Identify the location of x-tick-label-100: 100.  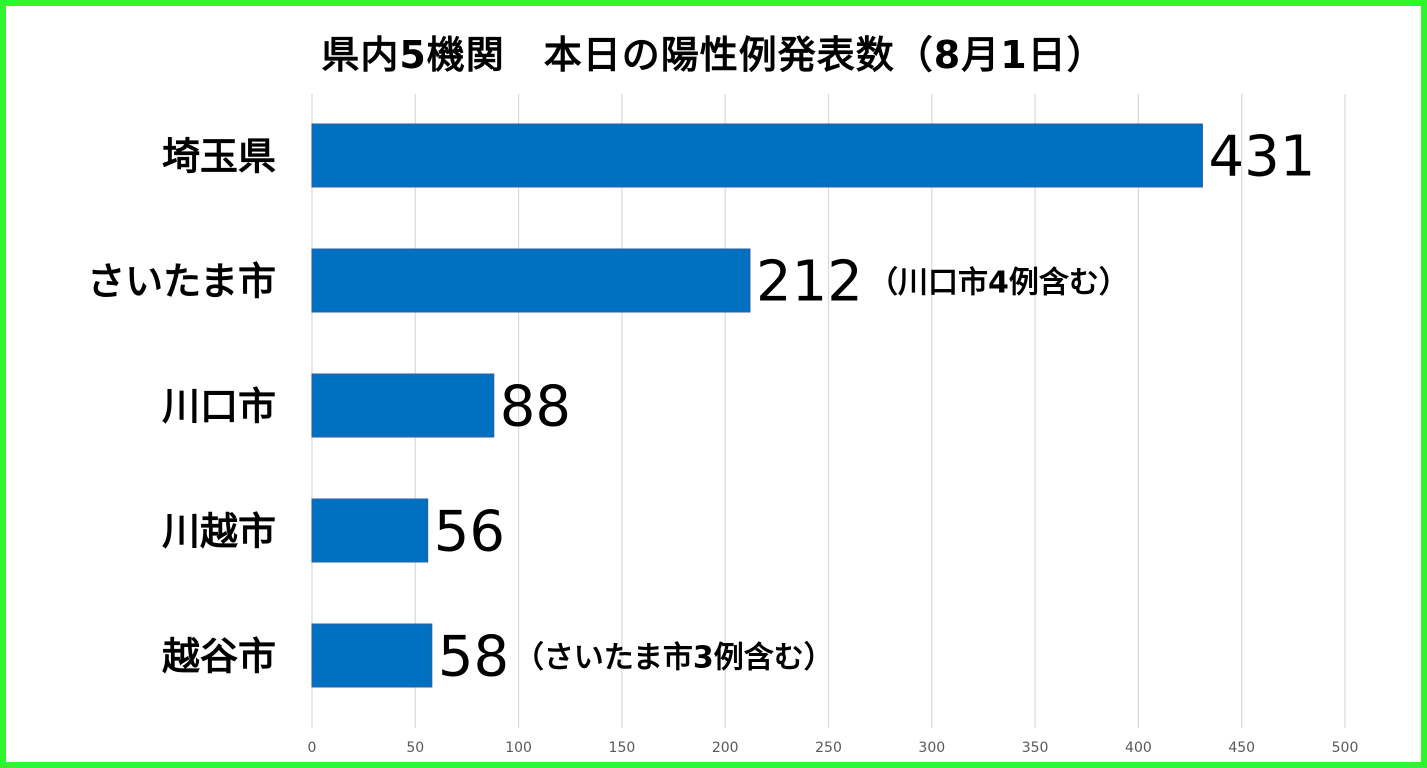
(518, 748).